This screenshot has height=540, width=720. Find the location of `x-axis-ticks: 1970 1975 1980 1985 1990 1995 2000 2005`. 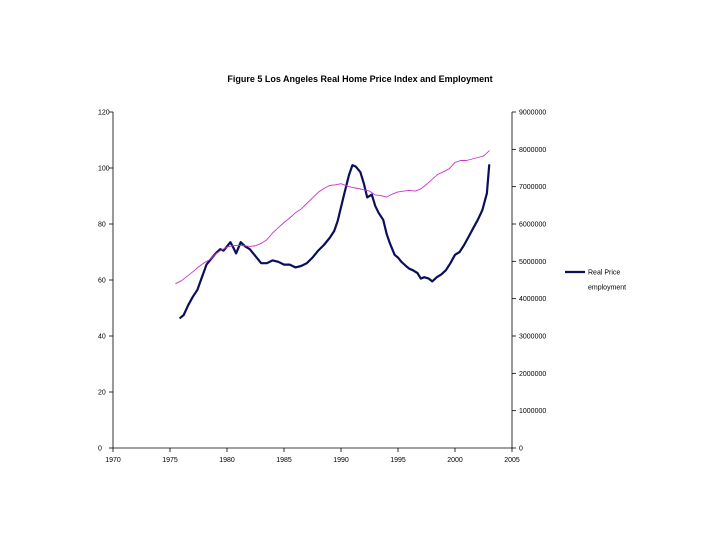

x-axis-ticks: 1970 1975 1980 1985 1990 1995 2000 2005 is located at coordinates (312, 456).